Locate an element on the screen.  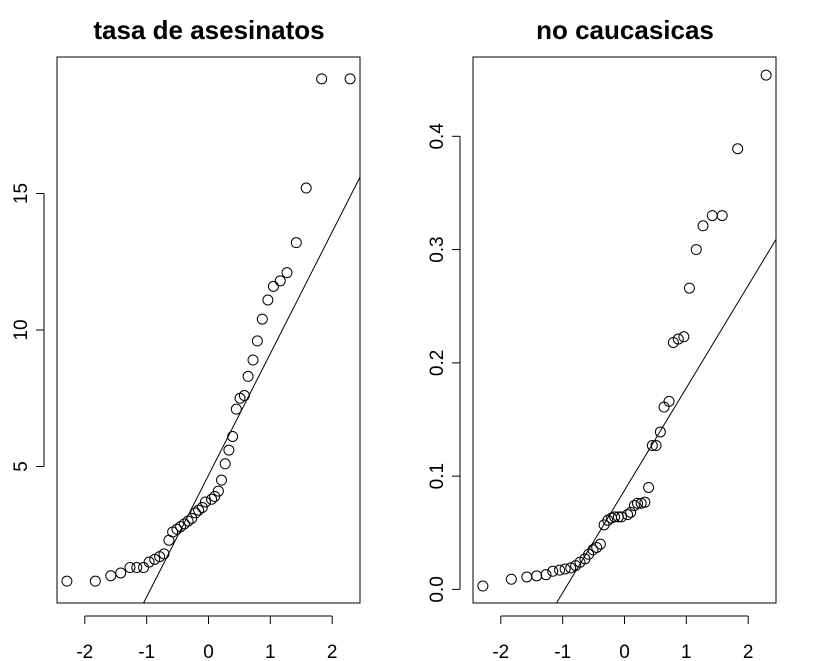
y-tick-label: 0.3 is located at coordinates (437, 249).